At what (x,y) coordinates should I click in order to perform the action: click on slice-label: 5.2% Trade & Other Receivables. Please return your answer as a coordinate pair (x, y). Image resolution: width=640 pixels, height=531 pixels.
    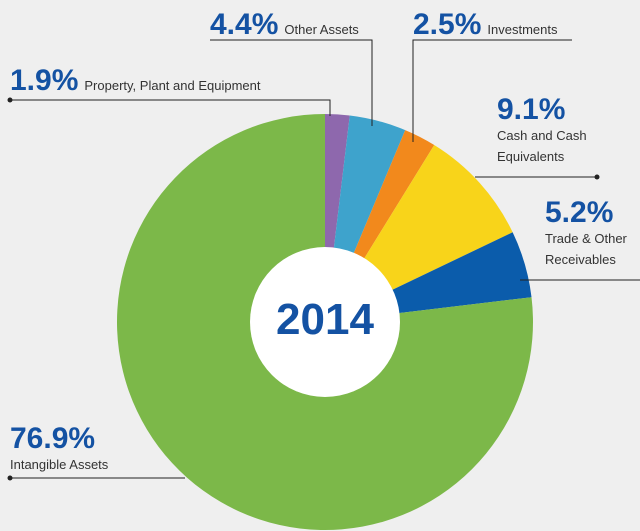
    Looking at the image, I should click on (592, 234).